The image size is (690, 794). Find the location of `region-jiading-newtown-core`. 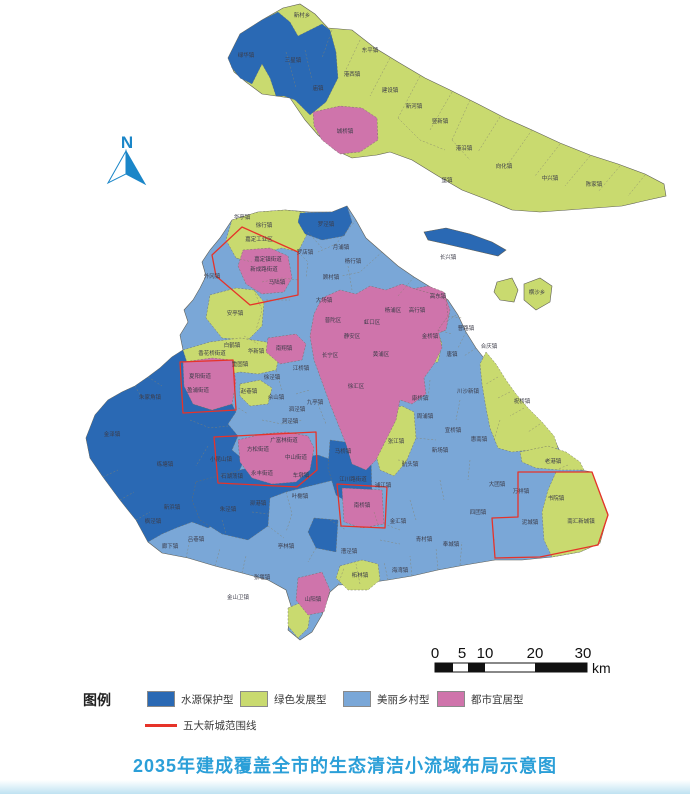

region-jiading-newtown-core is located at coordinates (265, 271).